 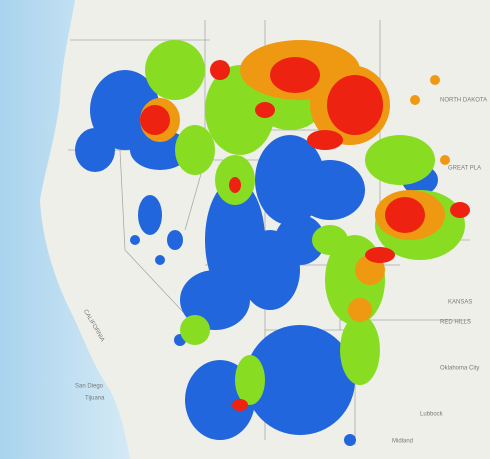 I want to click on place-label: Oklahoma City, so click(x=459, y=369).